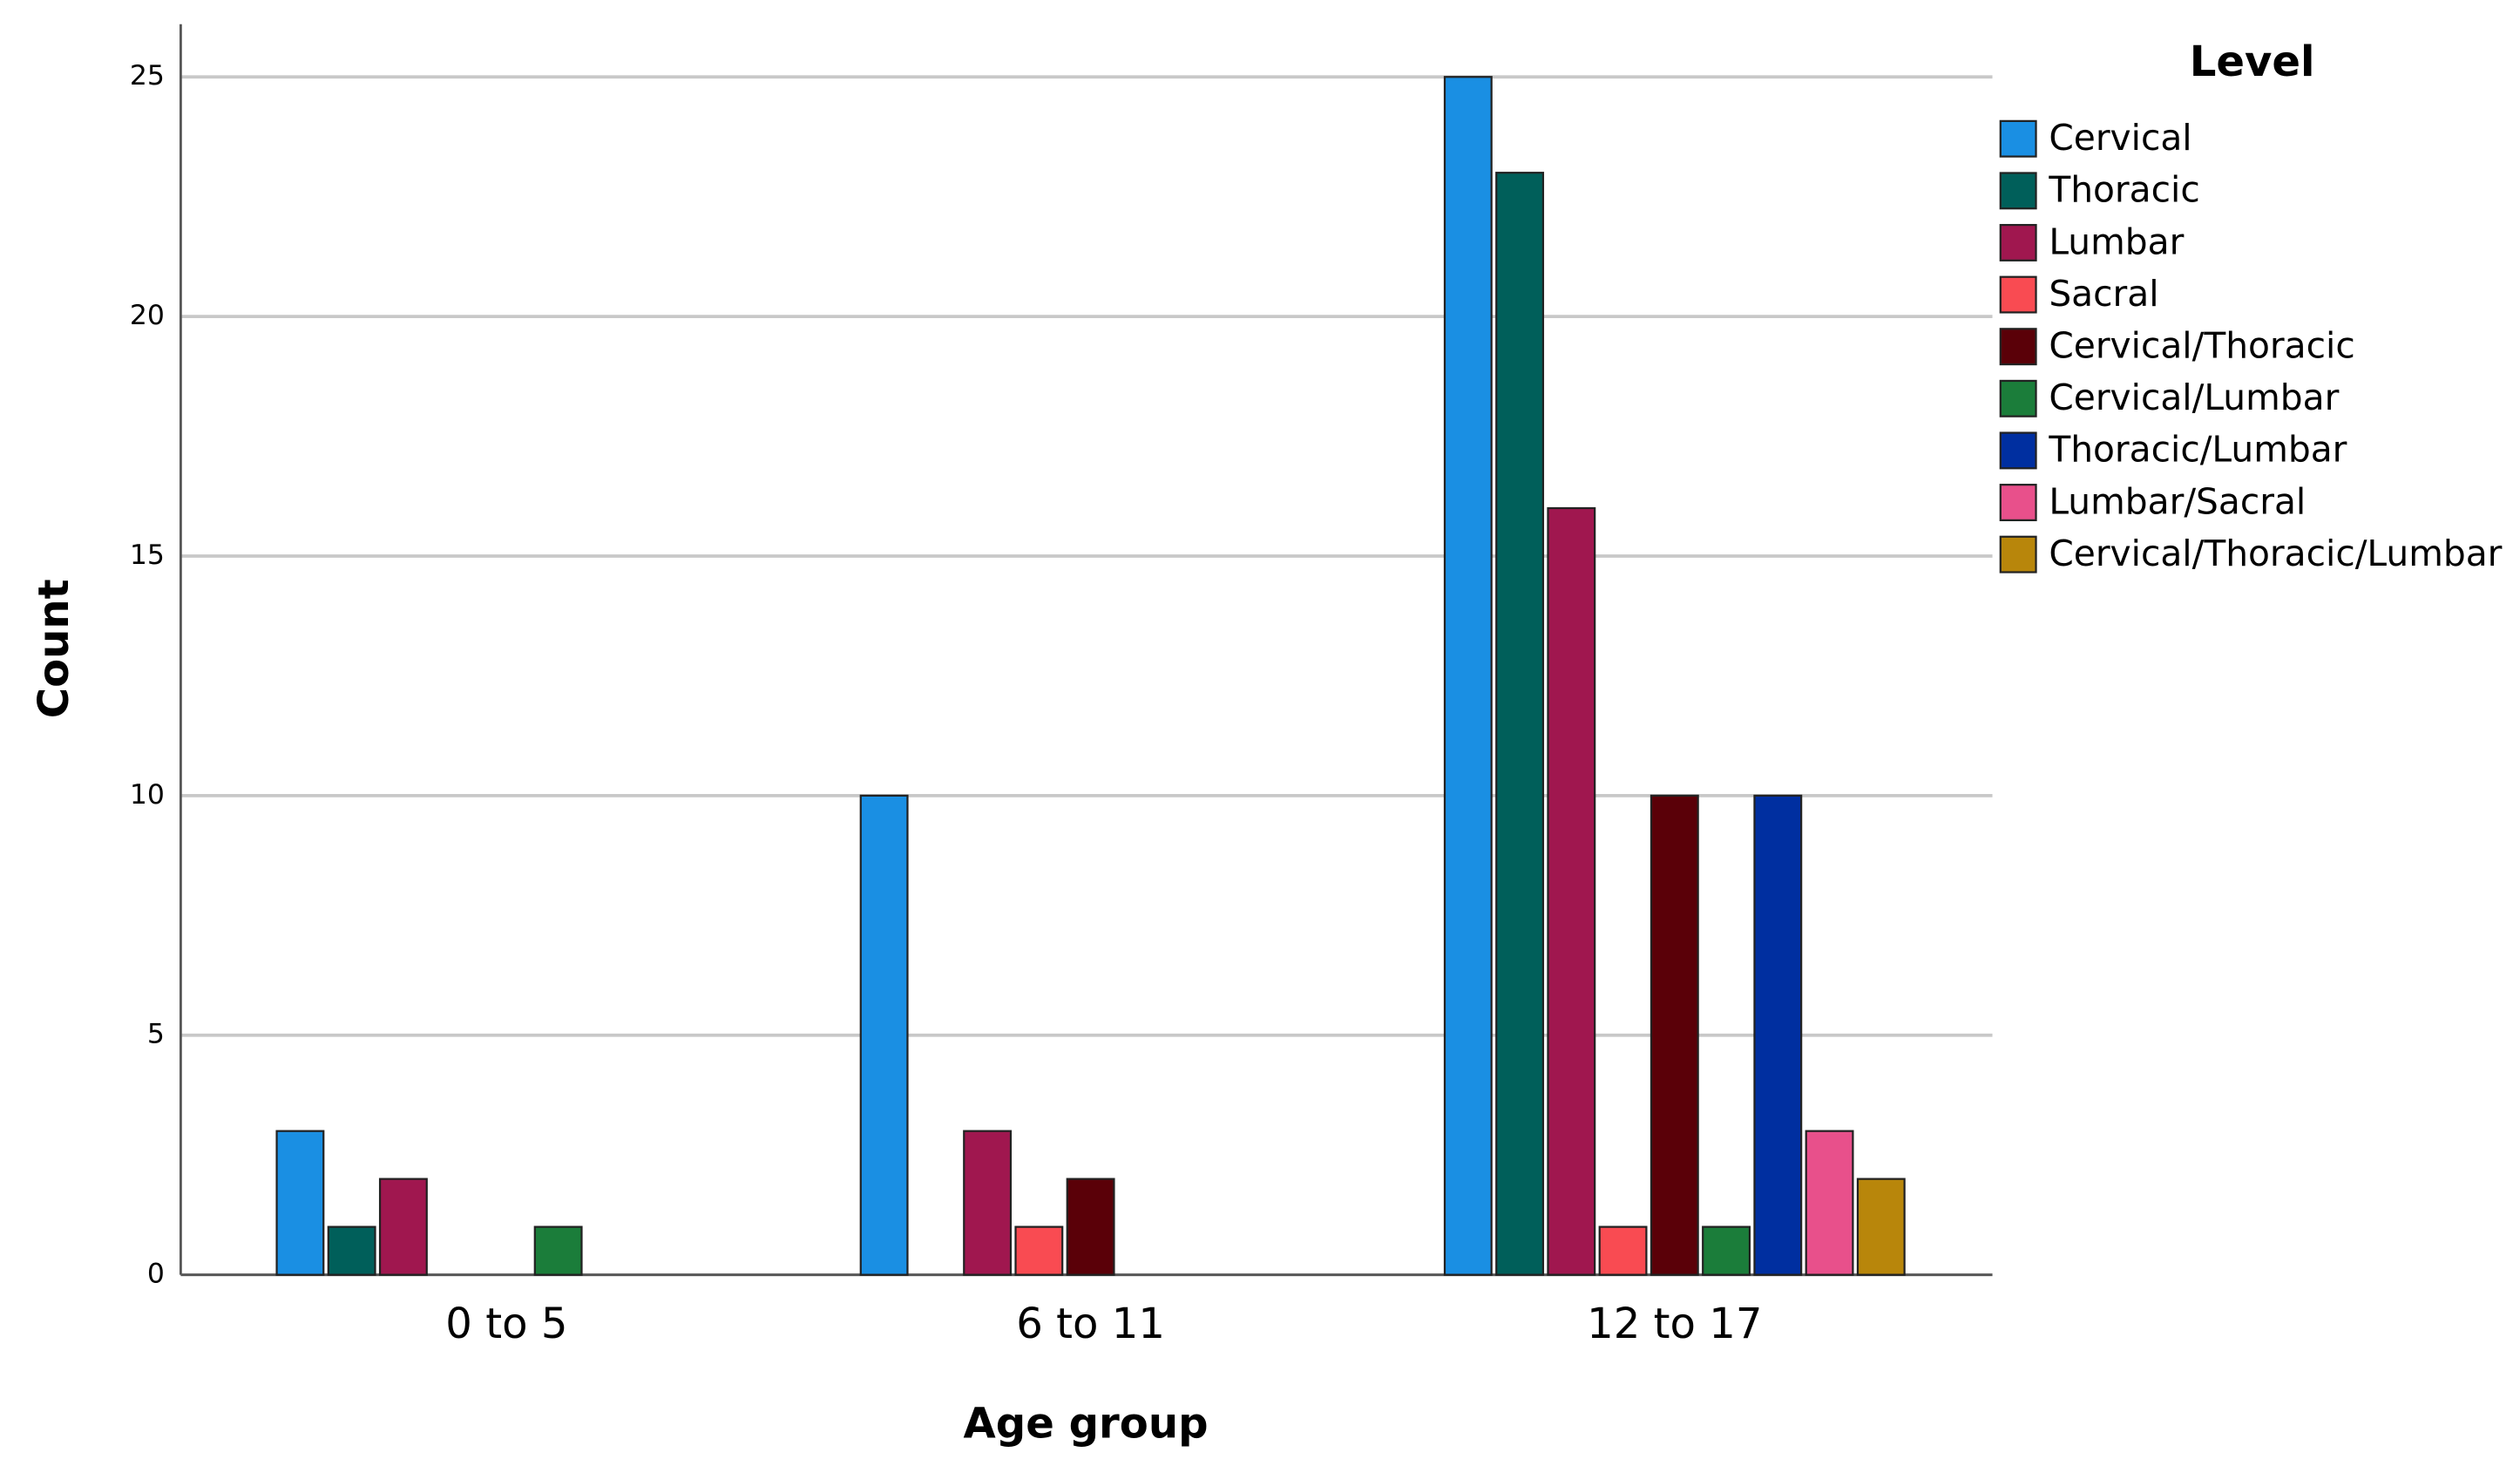 The height and width of the screenshot is (1466, 2520). What do you see at coordinates (156, 1034) in the screenshot?
I see `y-tick-label: 5` at bounding box center [156, 1034].